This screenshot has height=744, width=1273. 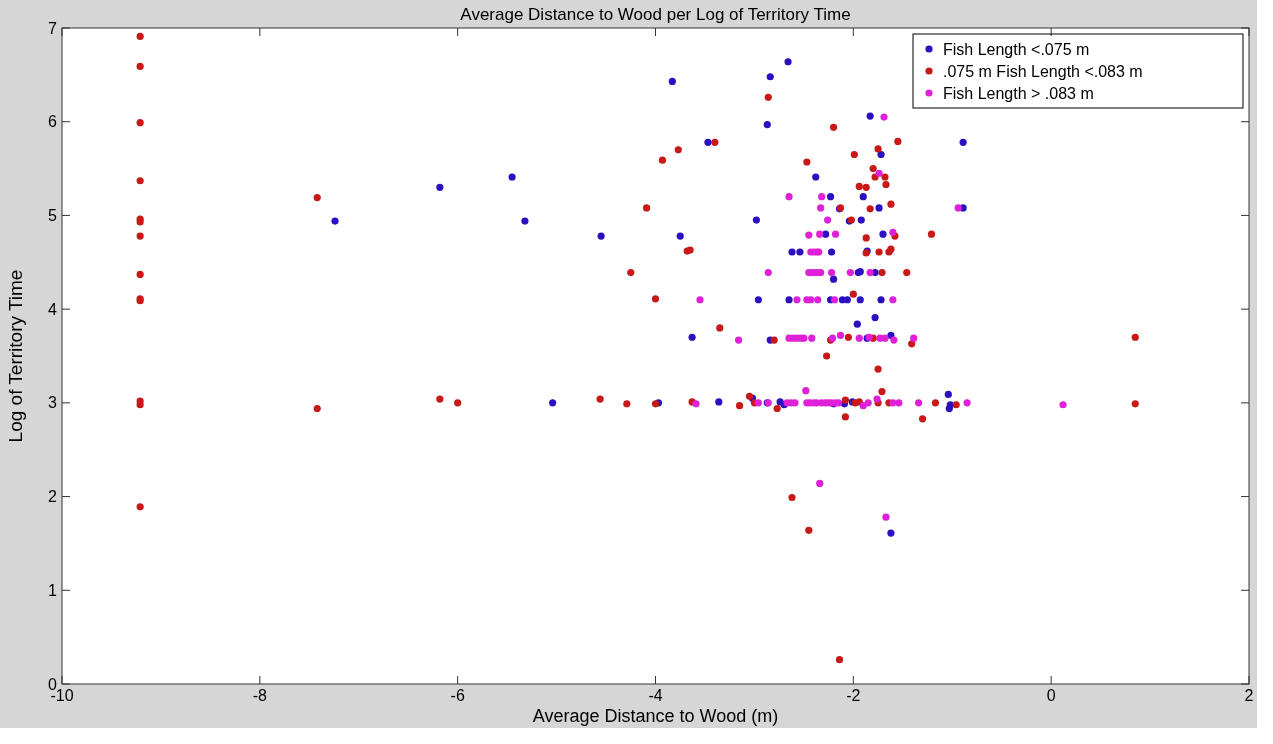 I want to click on x-axis-title: Average Distance to Wood (m), so click(x=655, y=716).